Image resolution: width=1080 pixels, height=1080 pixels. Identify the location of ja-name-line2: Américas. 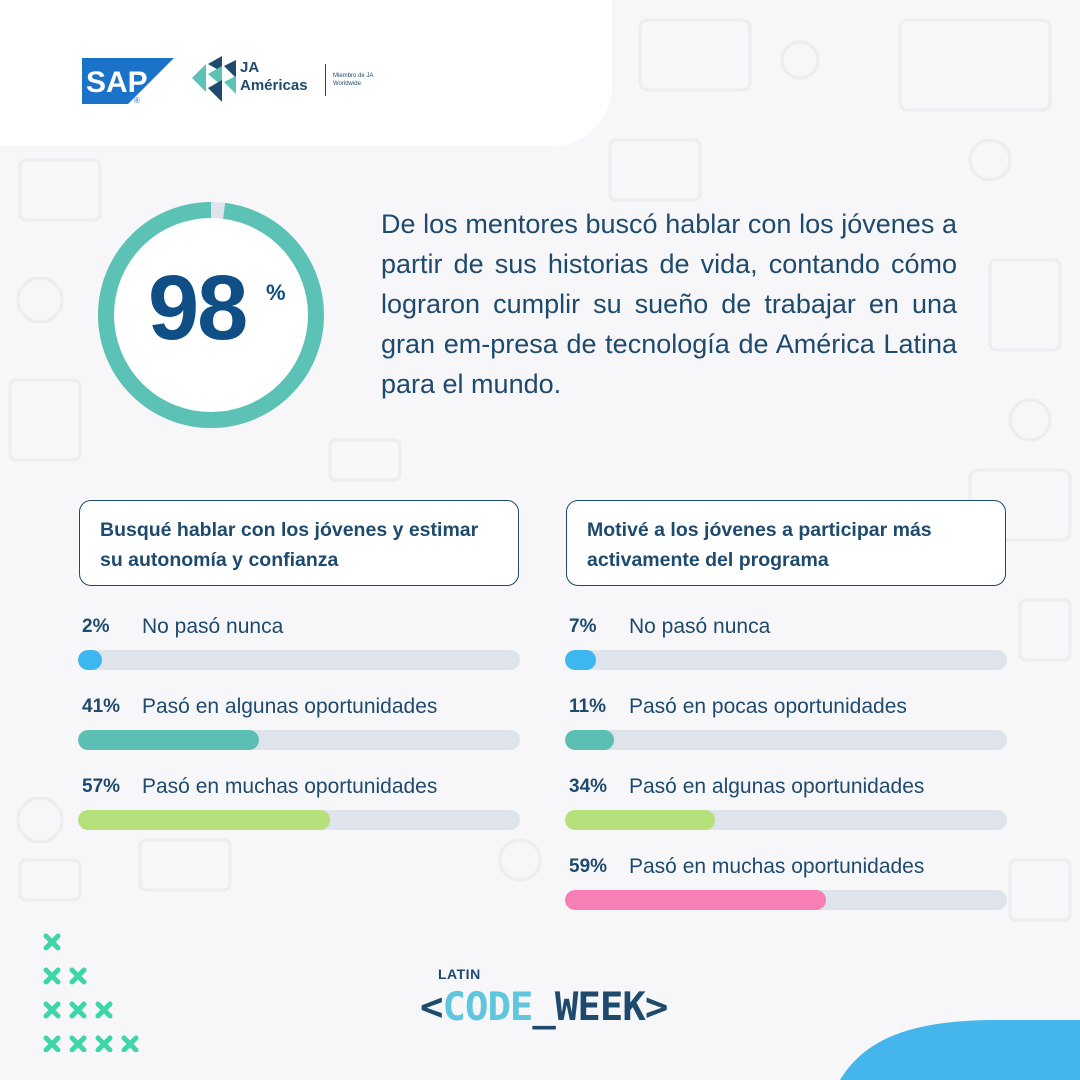
(274, 85).